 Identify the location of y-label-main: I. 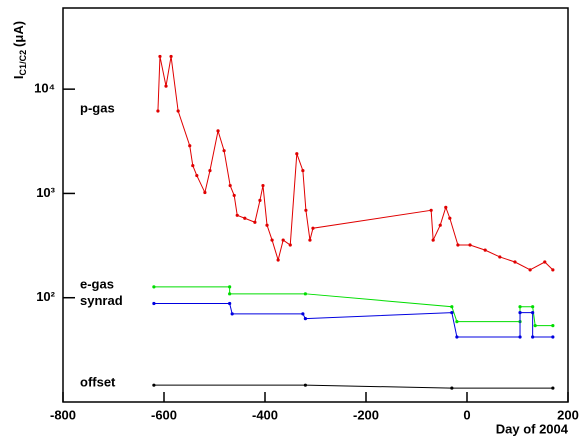
(18, 77).